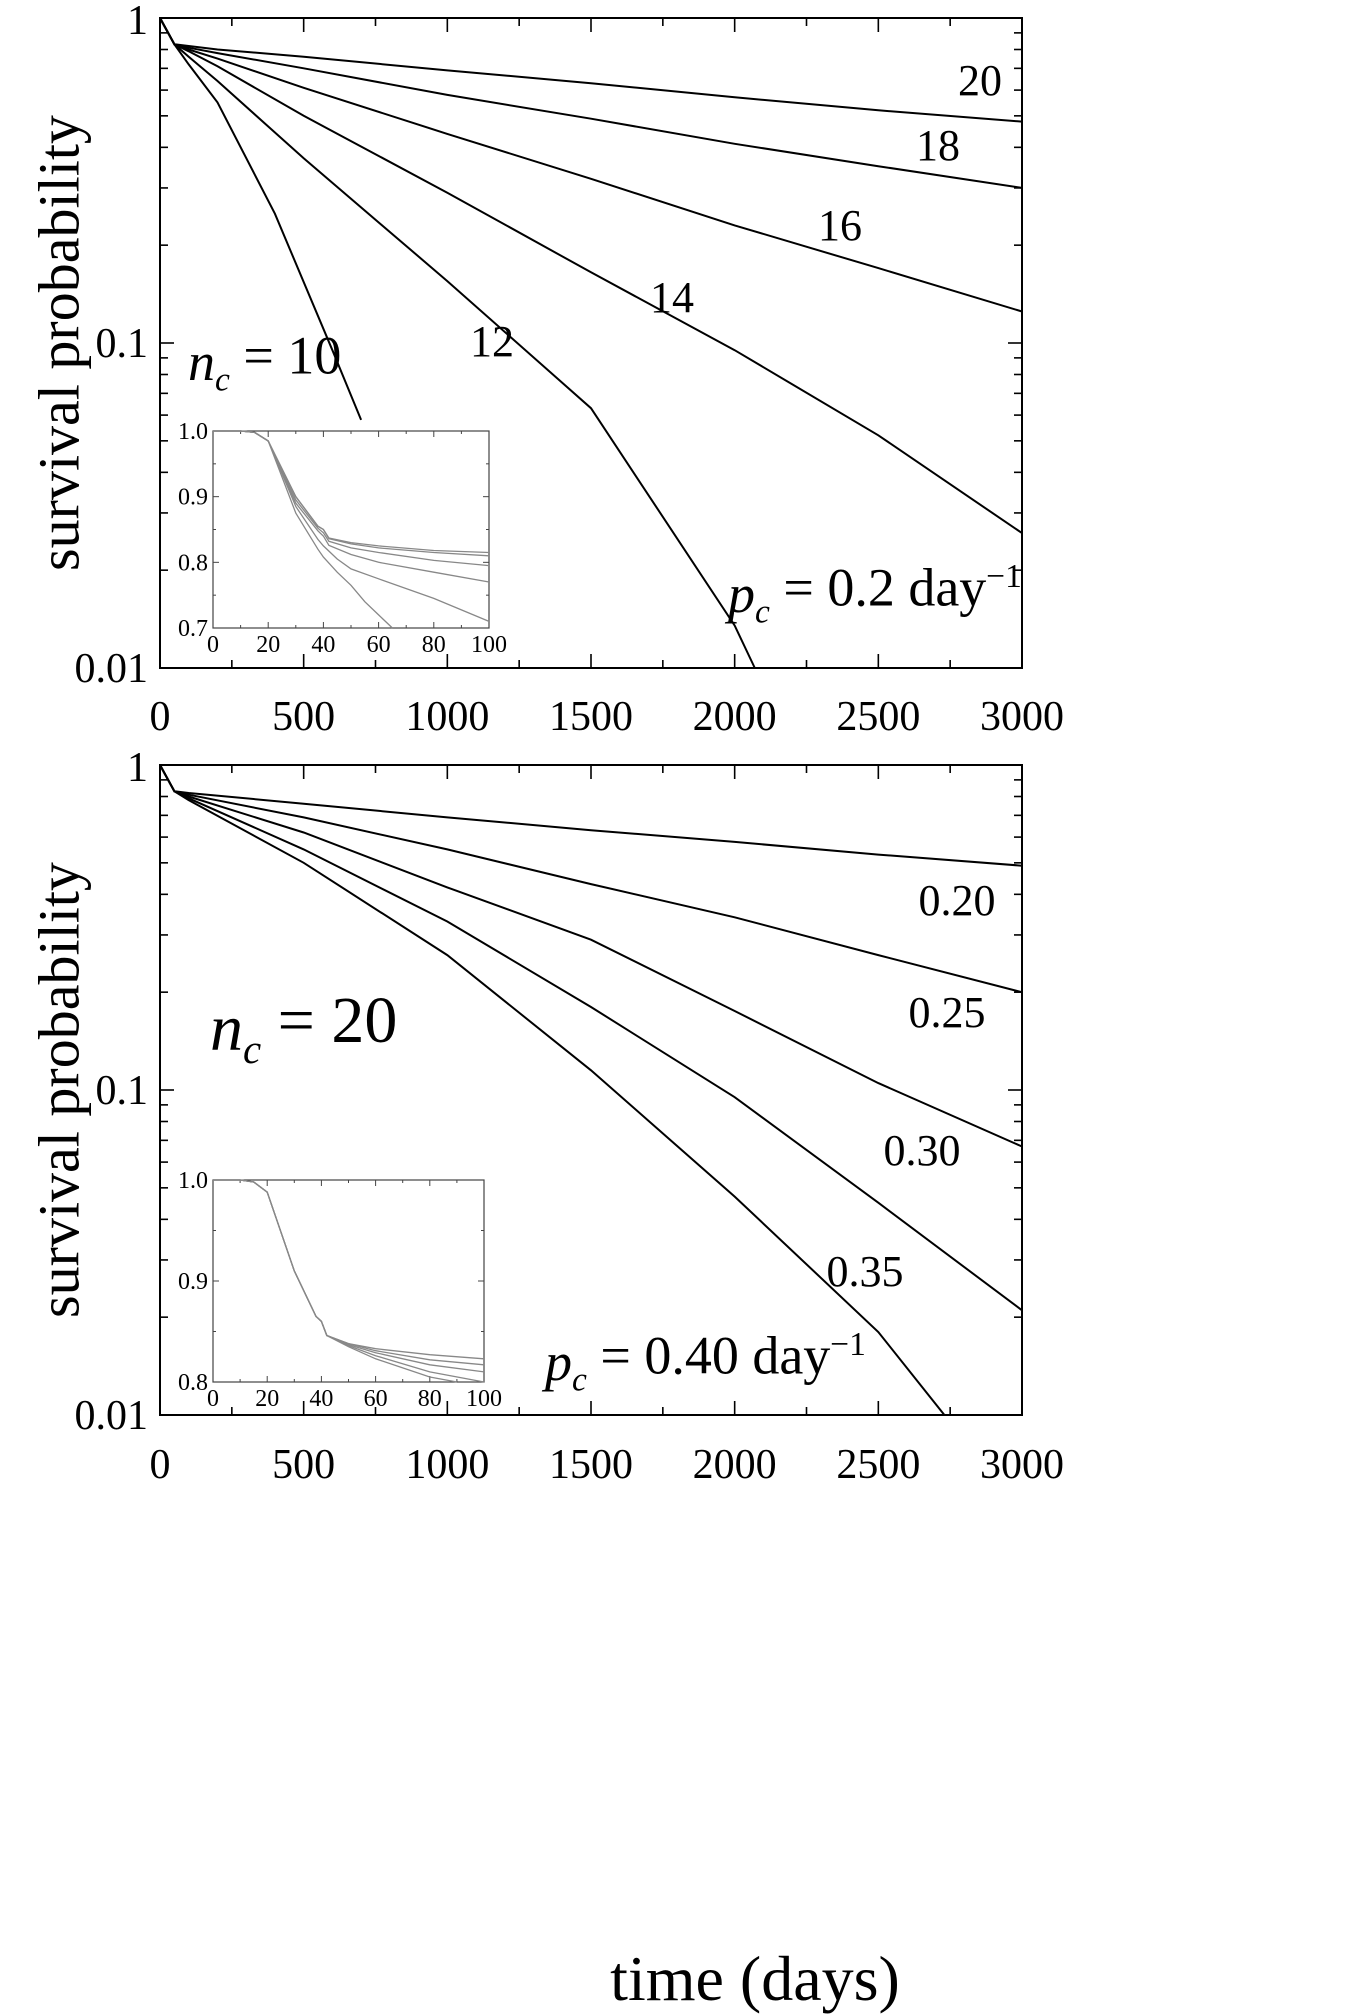 The width and height of the screenshot is (1367, 2016). What do you see at coordinates (303, 1028) in the screenshot?
I see `parameter-annotation: nc = 20` at bounding box center [303, 1028].